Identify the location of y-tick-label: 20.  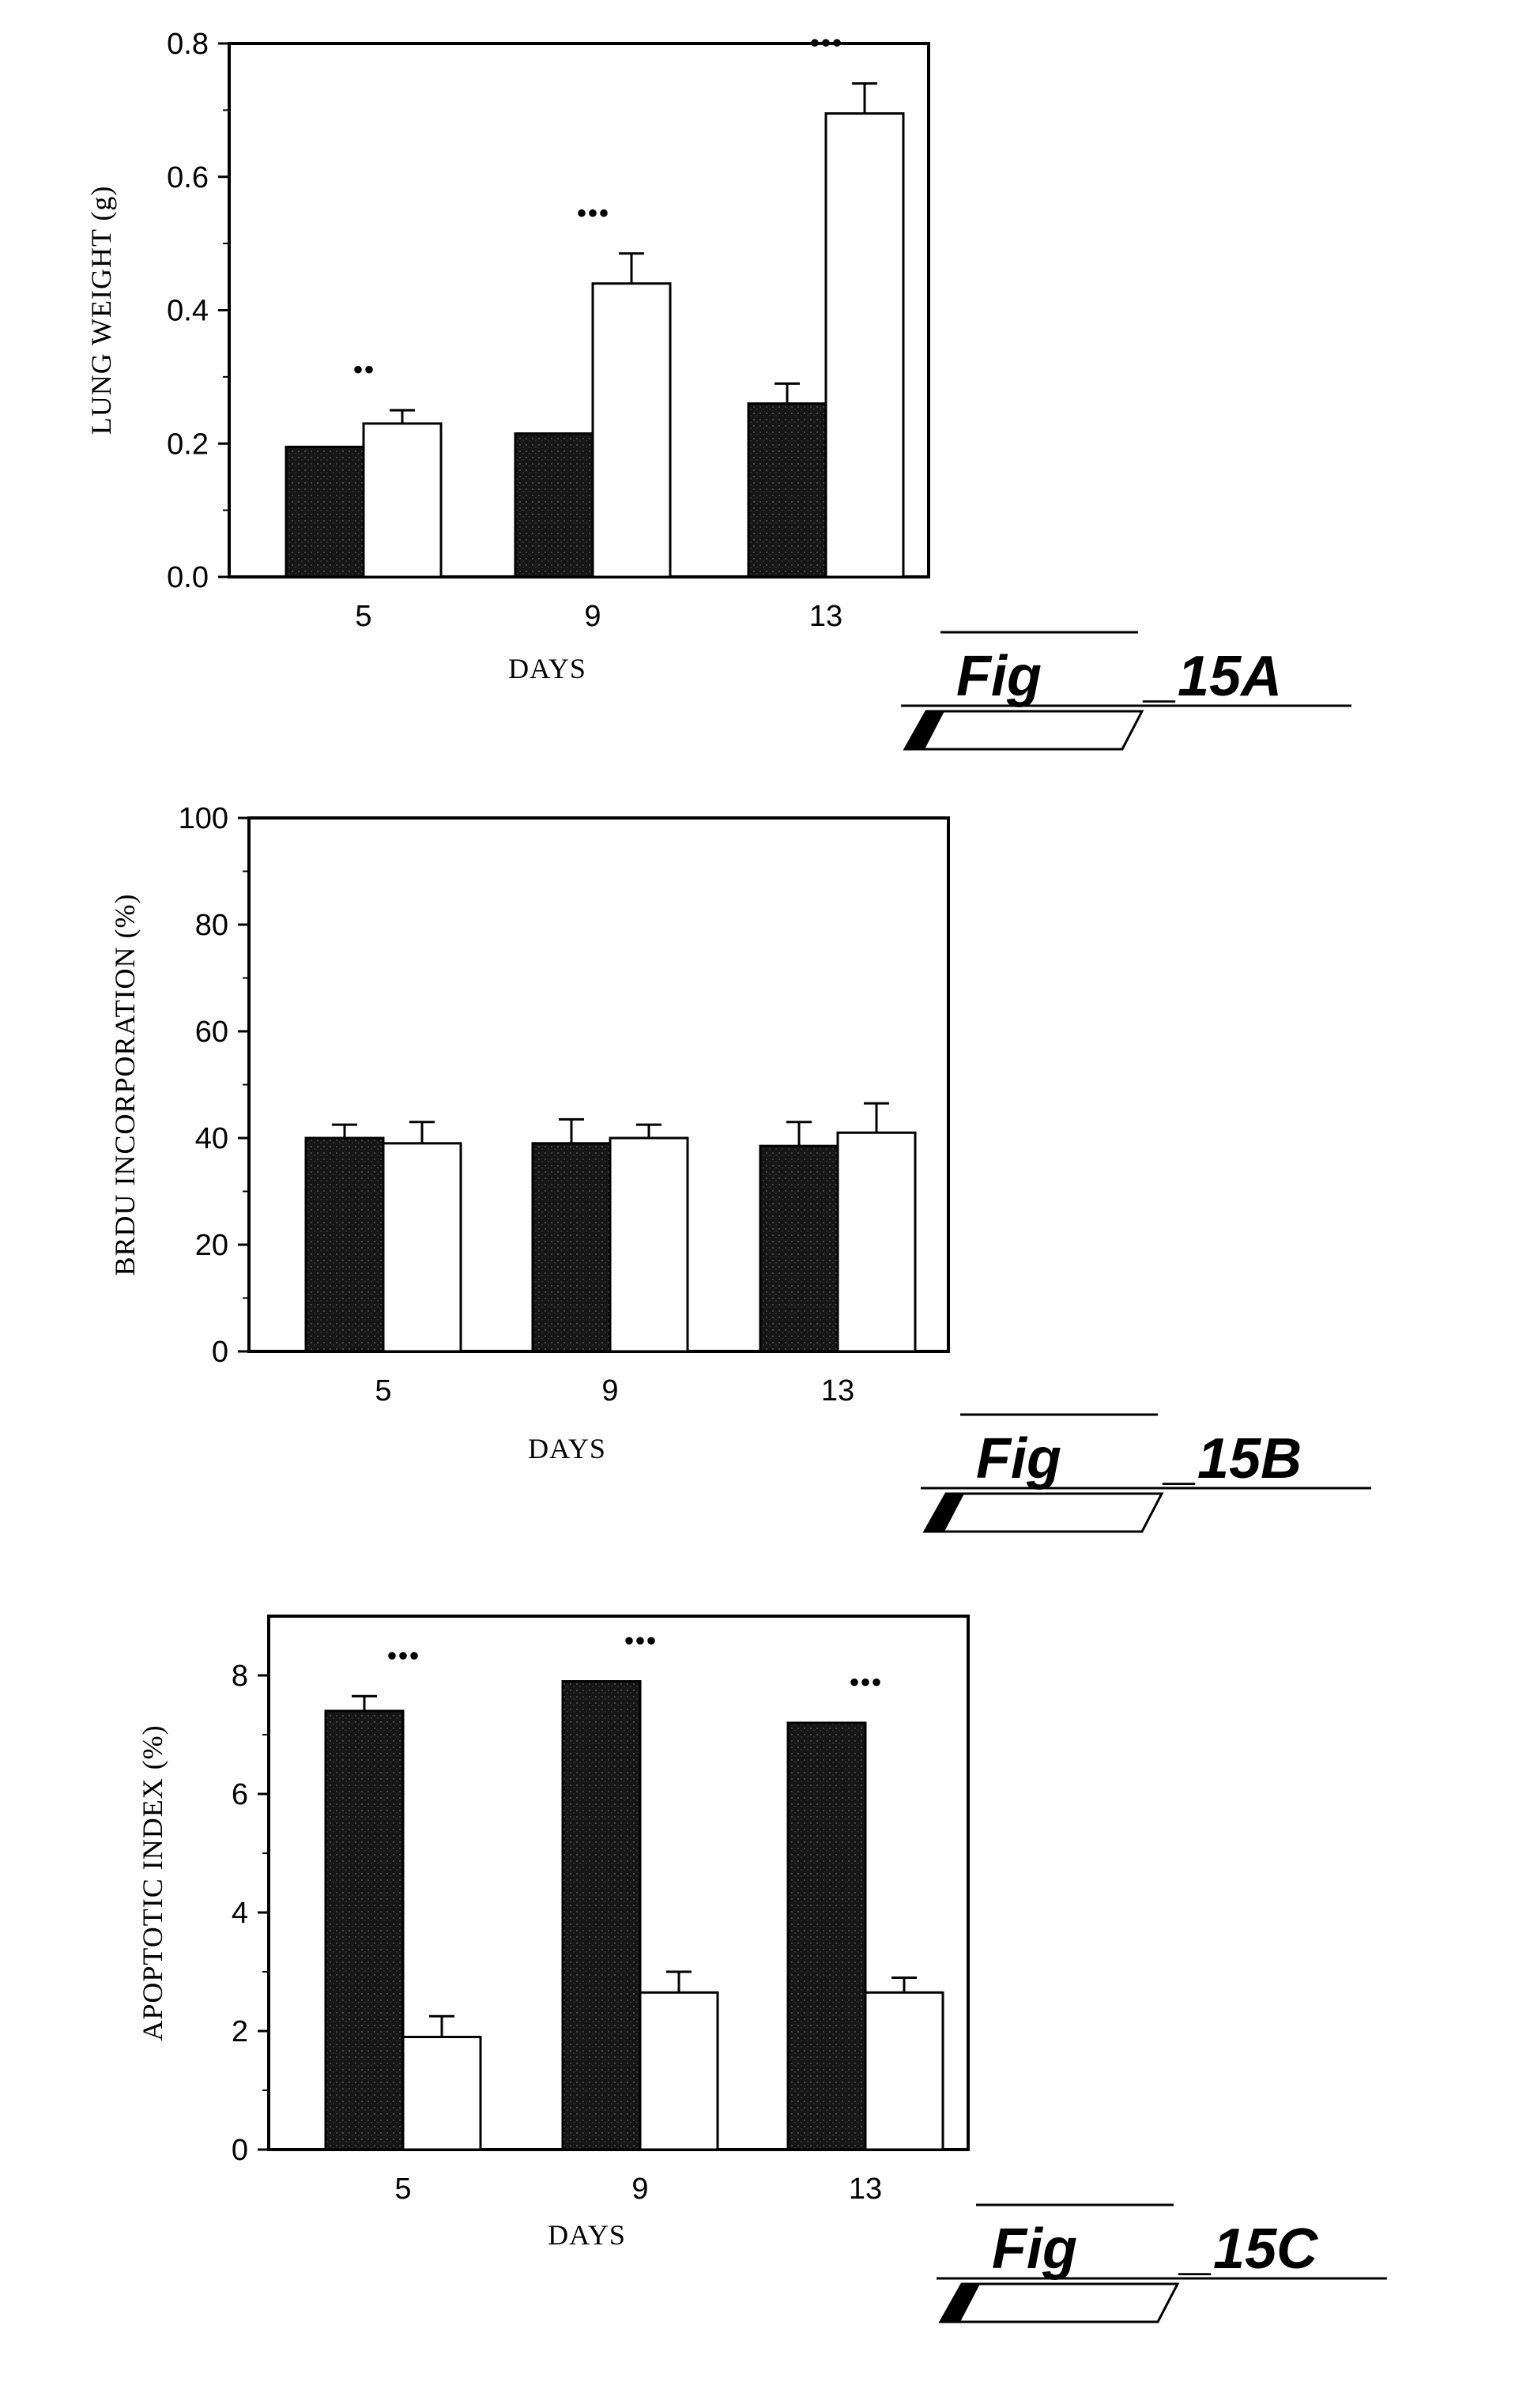
(212, 1245).